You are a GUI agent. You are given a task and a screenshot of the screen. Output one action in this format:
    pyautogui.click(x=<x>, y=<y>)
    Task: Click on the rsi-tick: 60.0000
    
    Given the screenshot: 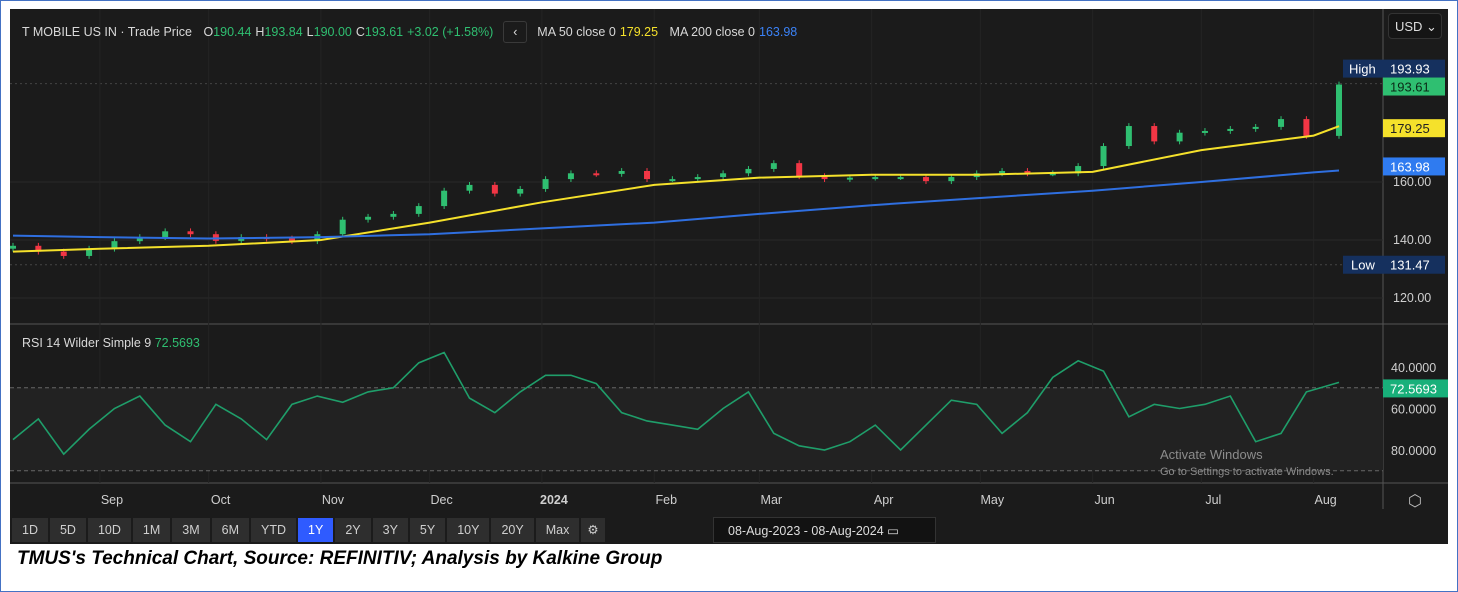 What is the action you would take?
    pyautogui.click(x=1413, y=410)
    